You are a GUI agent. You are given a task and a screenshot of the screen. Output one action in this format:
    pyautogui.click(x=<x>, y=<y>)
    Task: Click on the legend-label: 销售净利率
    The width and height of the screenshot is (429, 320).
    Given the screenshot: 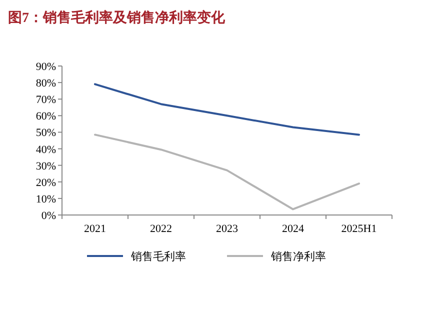 What is the action you would take?
    pyautogui.click(x=298, y=256)
    